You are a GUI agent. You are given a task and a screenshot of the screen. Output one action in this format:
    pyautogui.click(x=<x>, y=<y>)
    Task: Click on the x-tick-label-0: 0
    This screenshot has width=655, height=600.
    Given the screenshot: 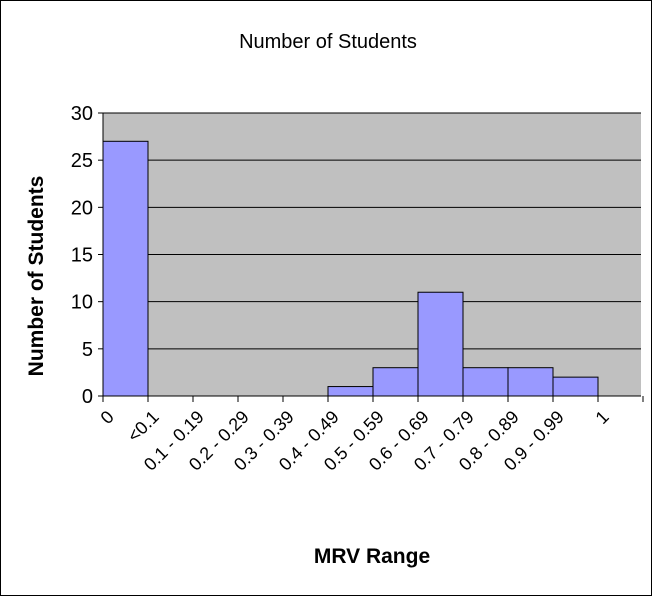 What is the action you would take?
    pyautogui.click(x=107, y=417)
    